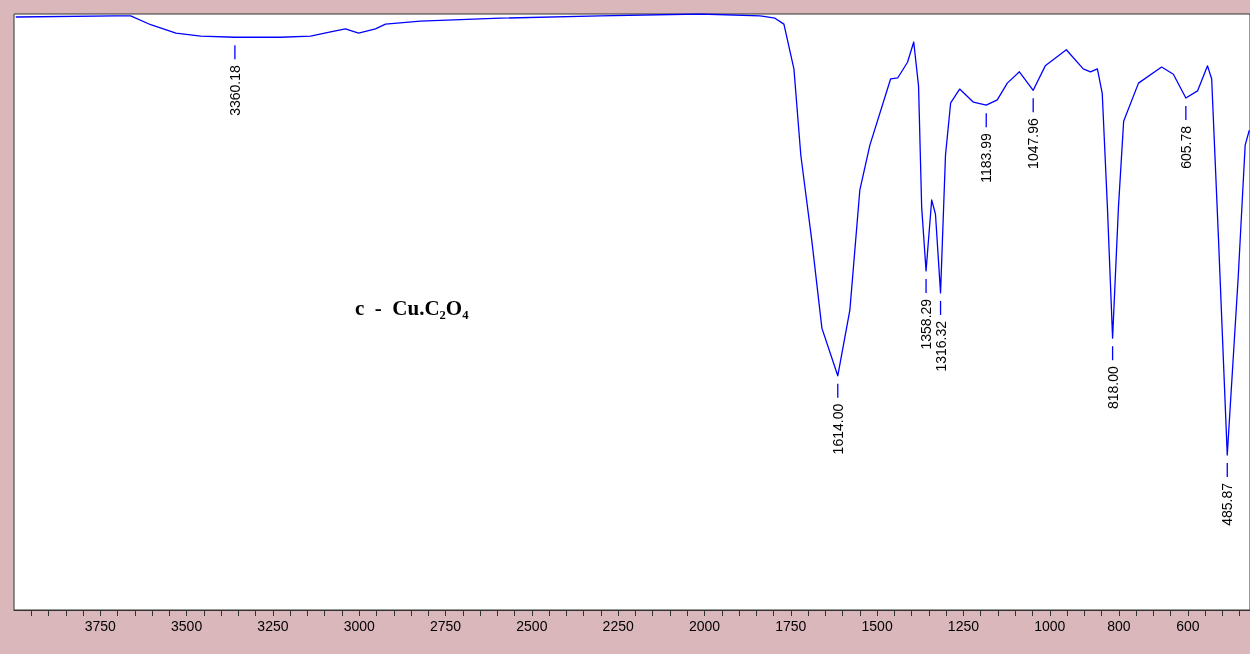 The width and height of the screenshot is (1250, 654). What do you see at coordinates (1119, 626) in the screenshot?
I see `x-tick-label: 800` at bounding box center [1119, 626].